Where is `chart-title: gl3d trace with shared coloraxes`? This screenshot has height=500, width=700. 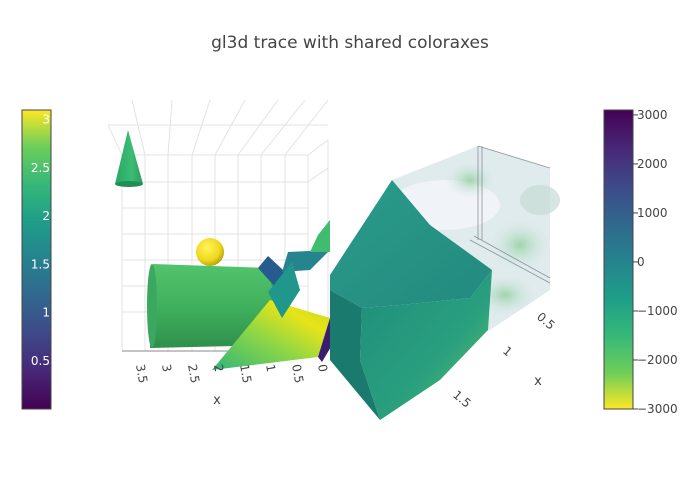 chart-title: gl3d trace with shared coloraxes is located at coordinates (350, 43).